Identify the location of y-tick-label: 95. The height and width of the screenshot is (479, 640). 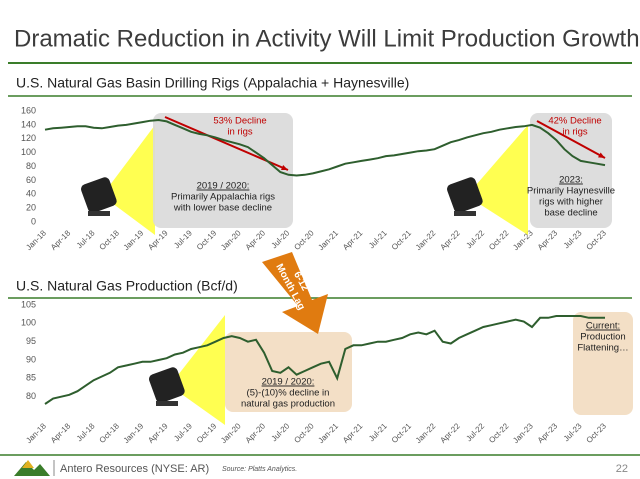
(31, 341).